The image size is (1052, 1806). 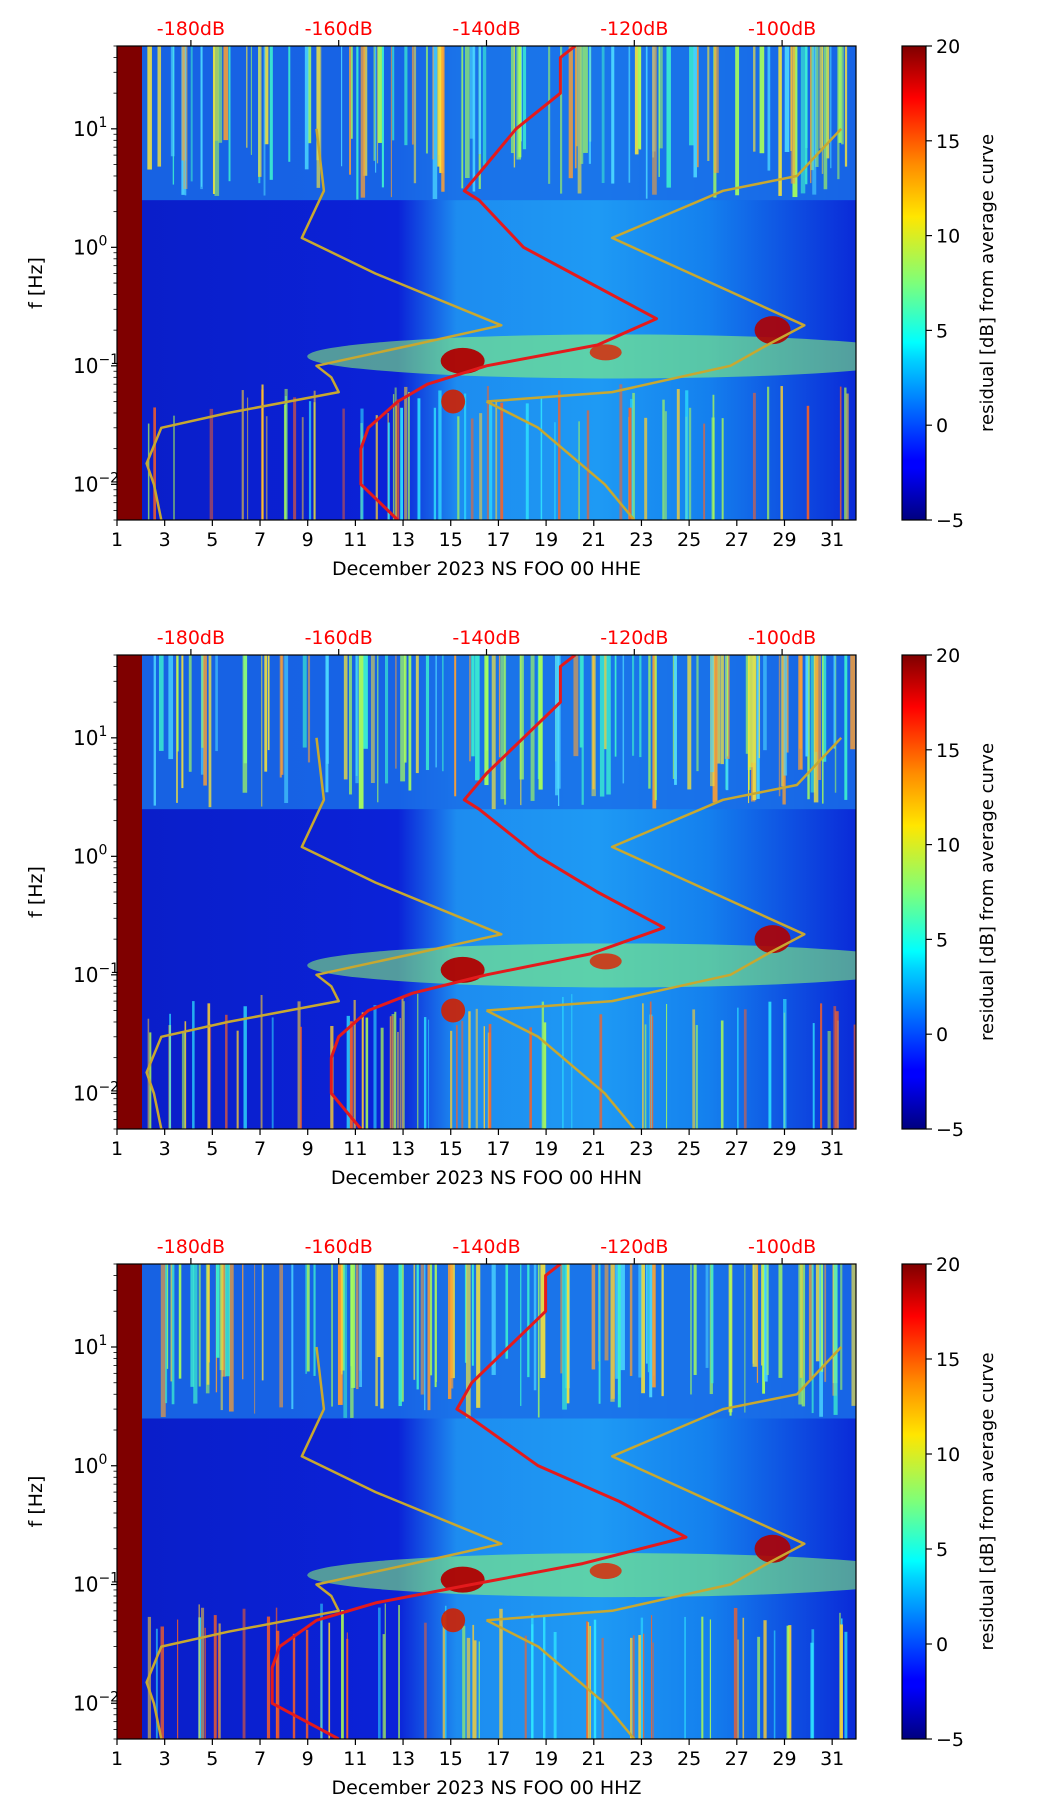 I want to click on x-axis-label: December 2023 NS FOO 00 HHN, so click(x=486, y=1178).